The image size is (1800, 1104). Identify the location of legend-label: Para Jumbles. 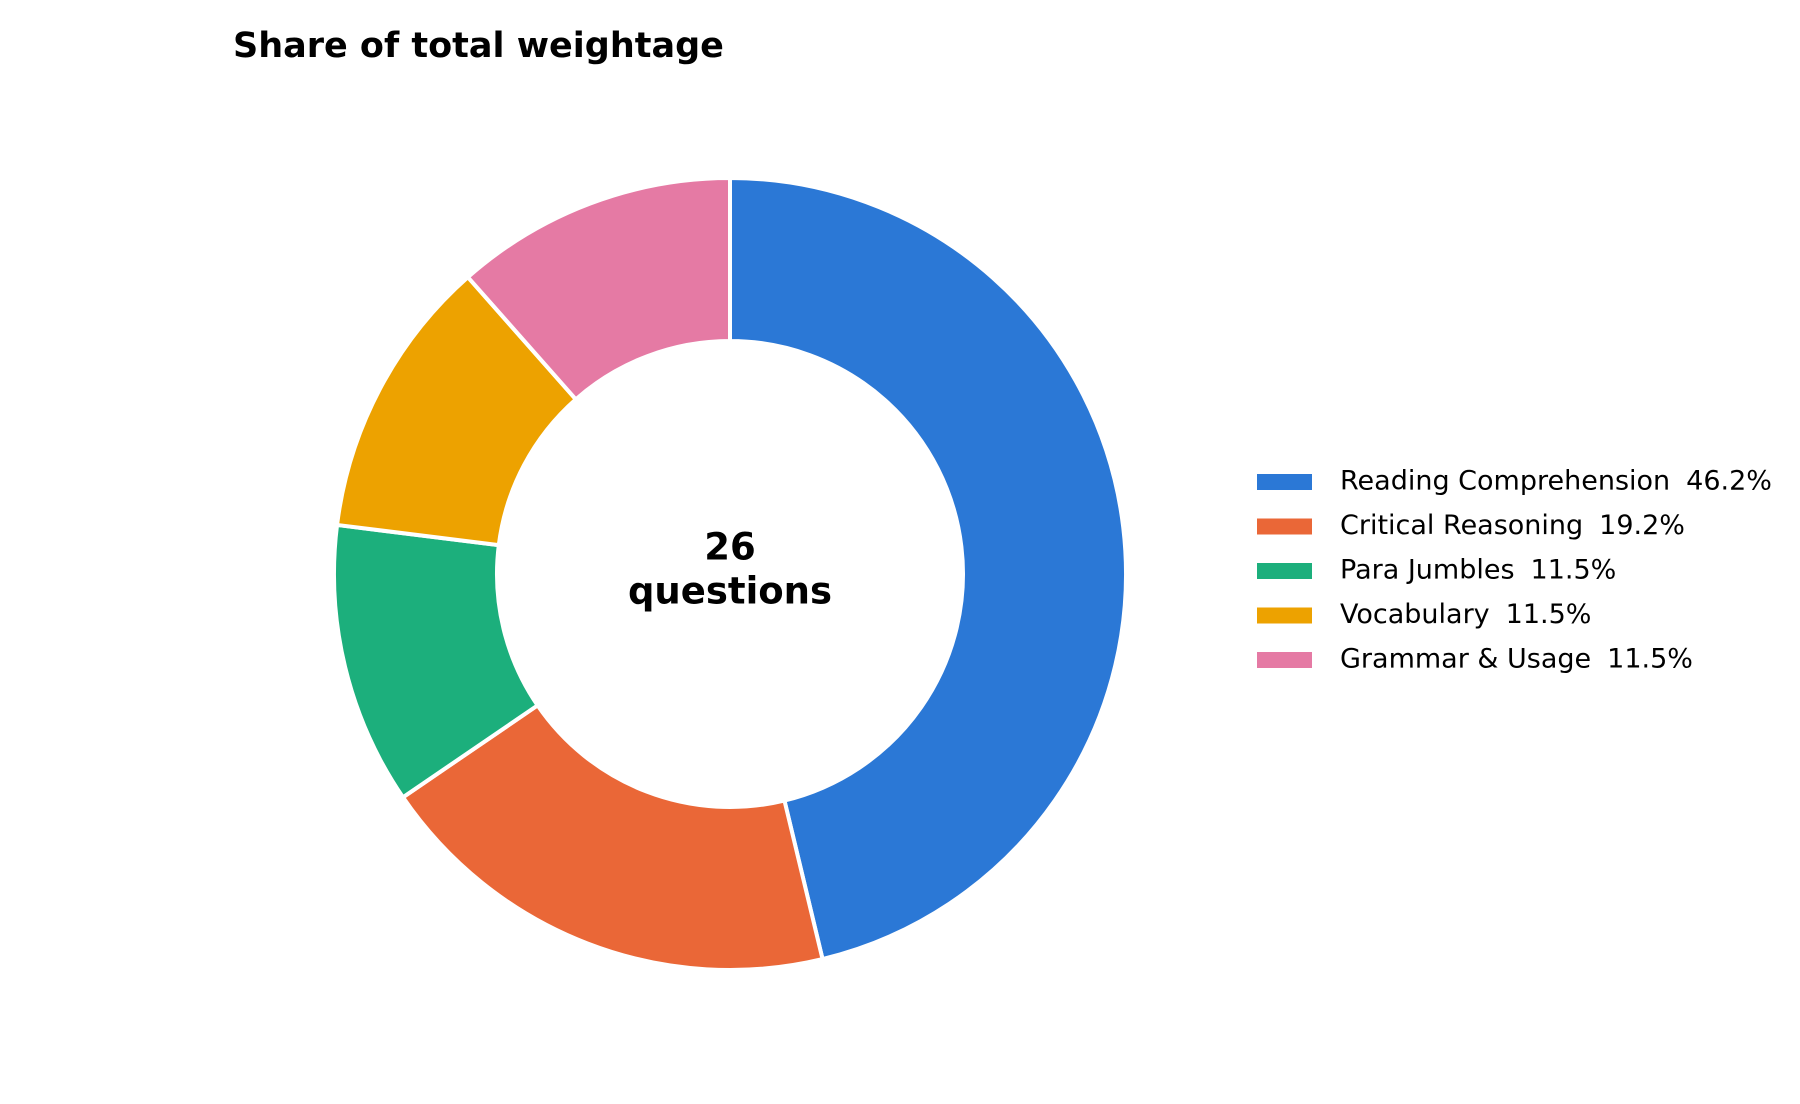
(1427, 570).